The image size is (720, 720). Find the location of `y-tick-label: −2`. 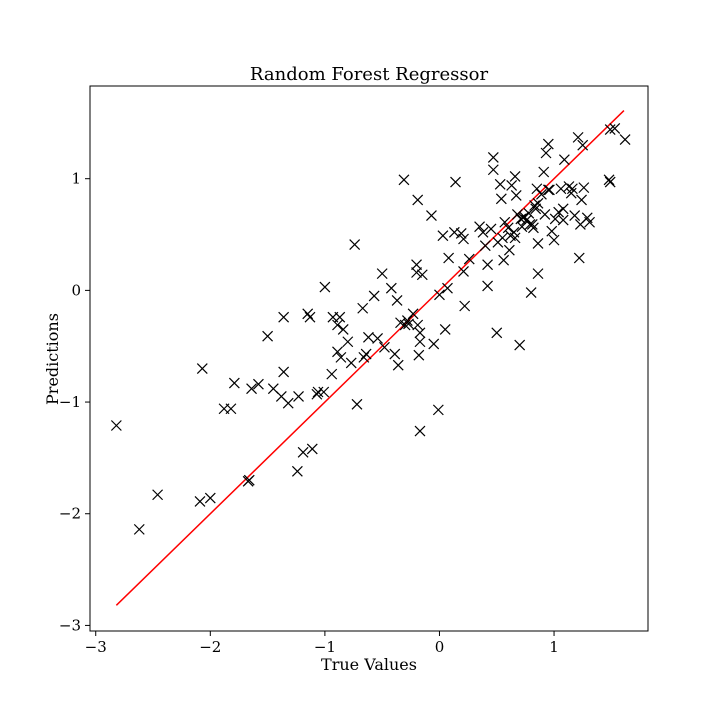

y-tick-label: −2 is located at coordinates (70, 514).